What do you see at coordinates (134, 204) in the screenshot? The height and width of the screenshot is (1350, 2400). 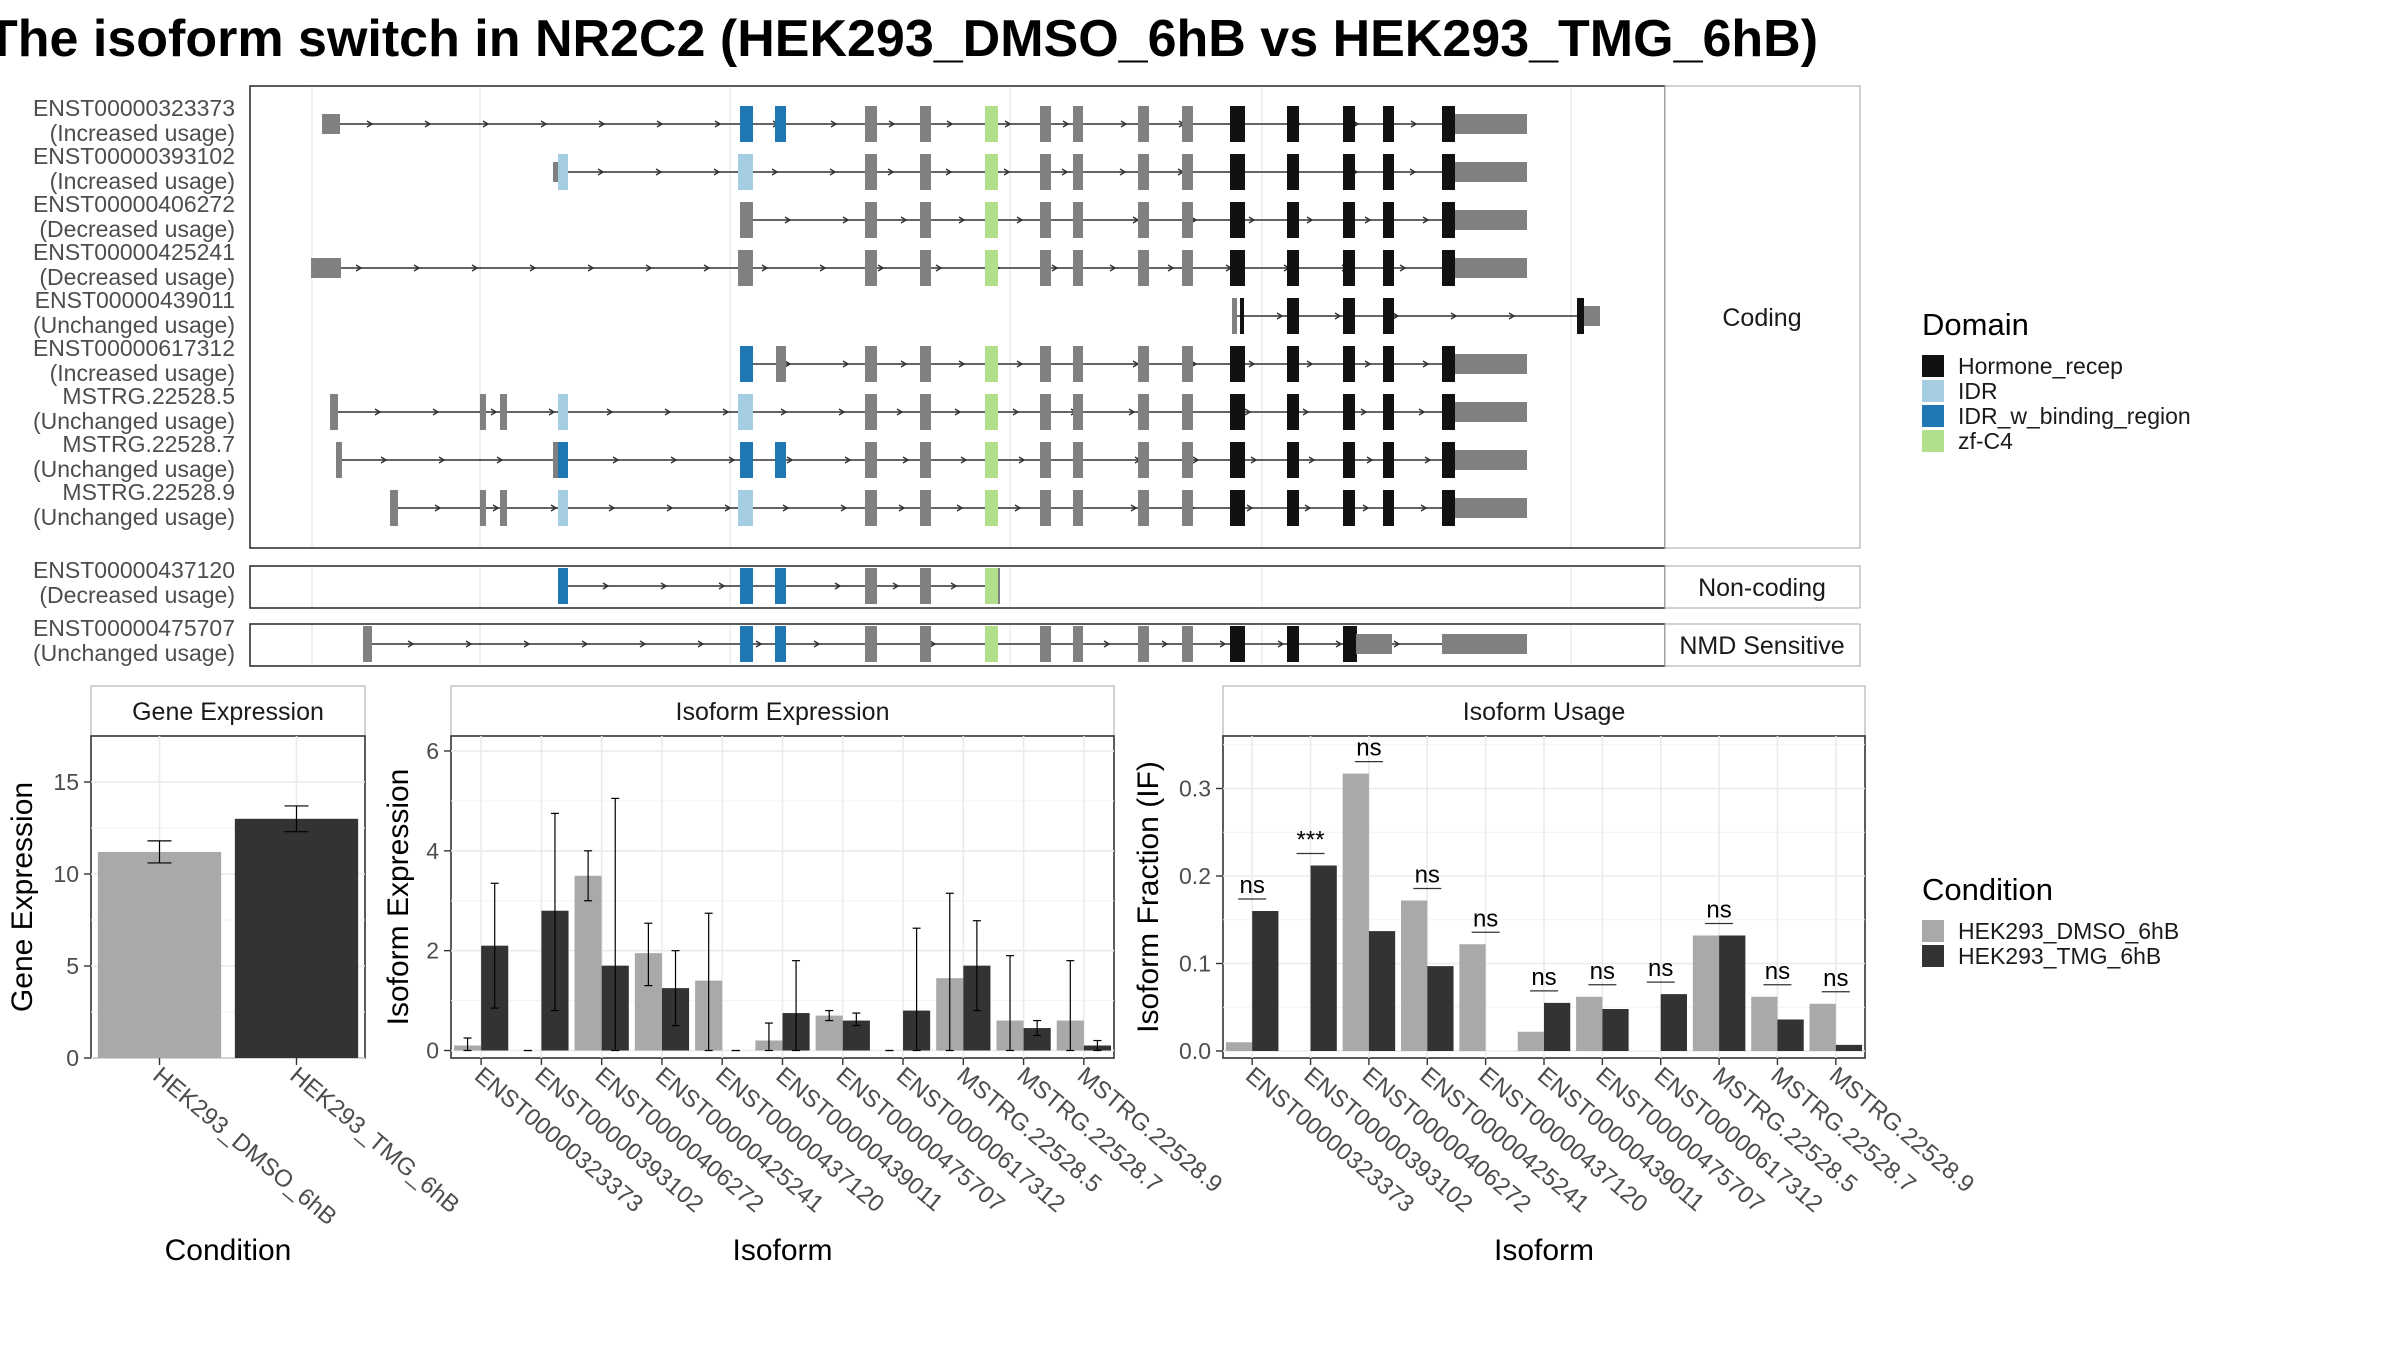 I see `transcript-id-label: ENST00000406272` at bounding box center [134, 204].